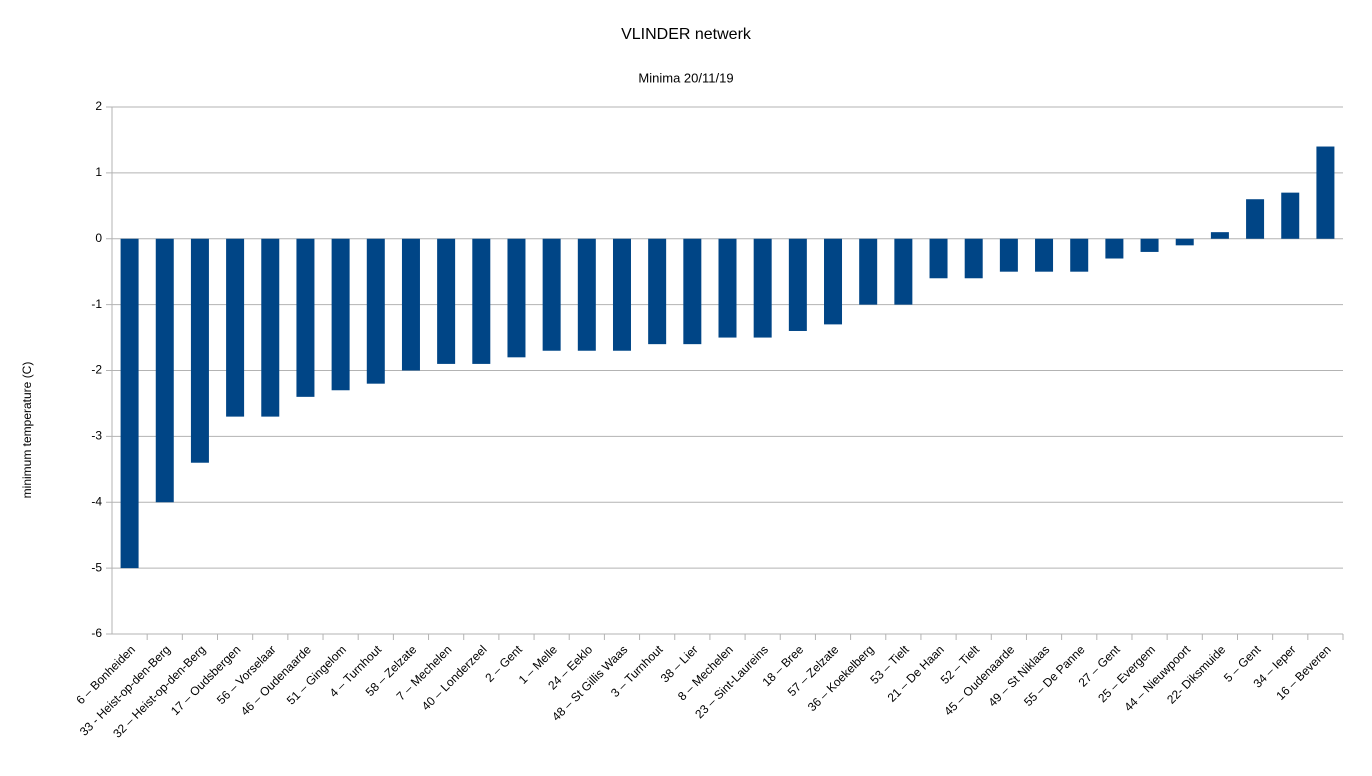  I want to click on chart-subtitle: Minima 20/11/19, so click(685, 77).